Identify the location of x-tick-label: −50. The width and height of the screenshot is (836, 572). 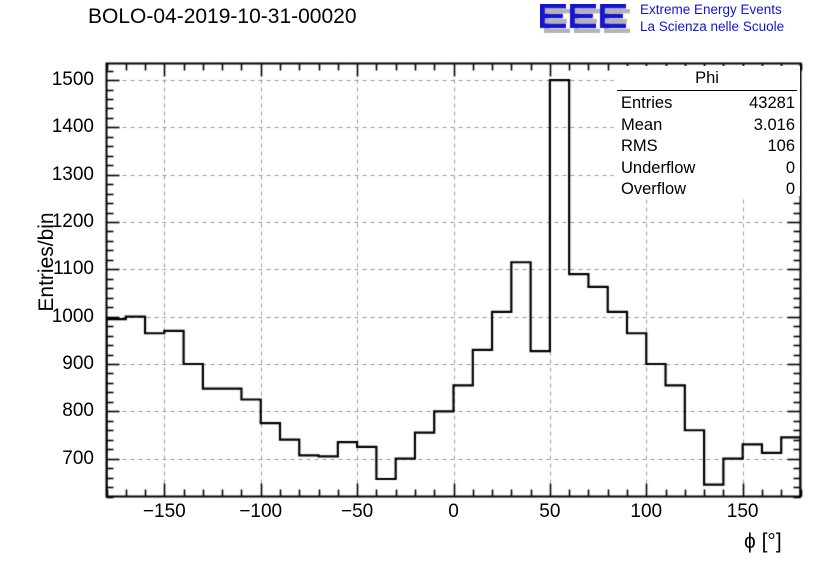
(357, 511).